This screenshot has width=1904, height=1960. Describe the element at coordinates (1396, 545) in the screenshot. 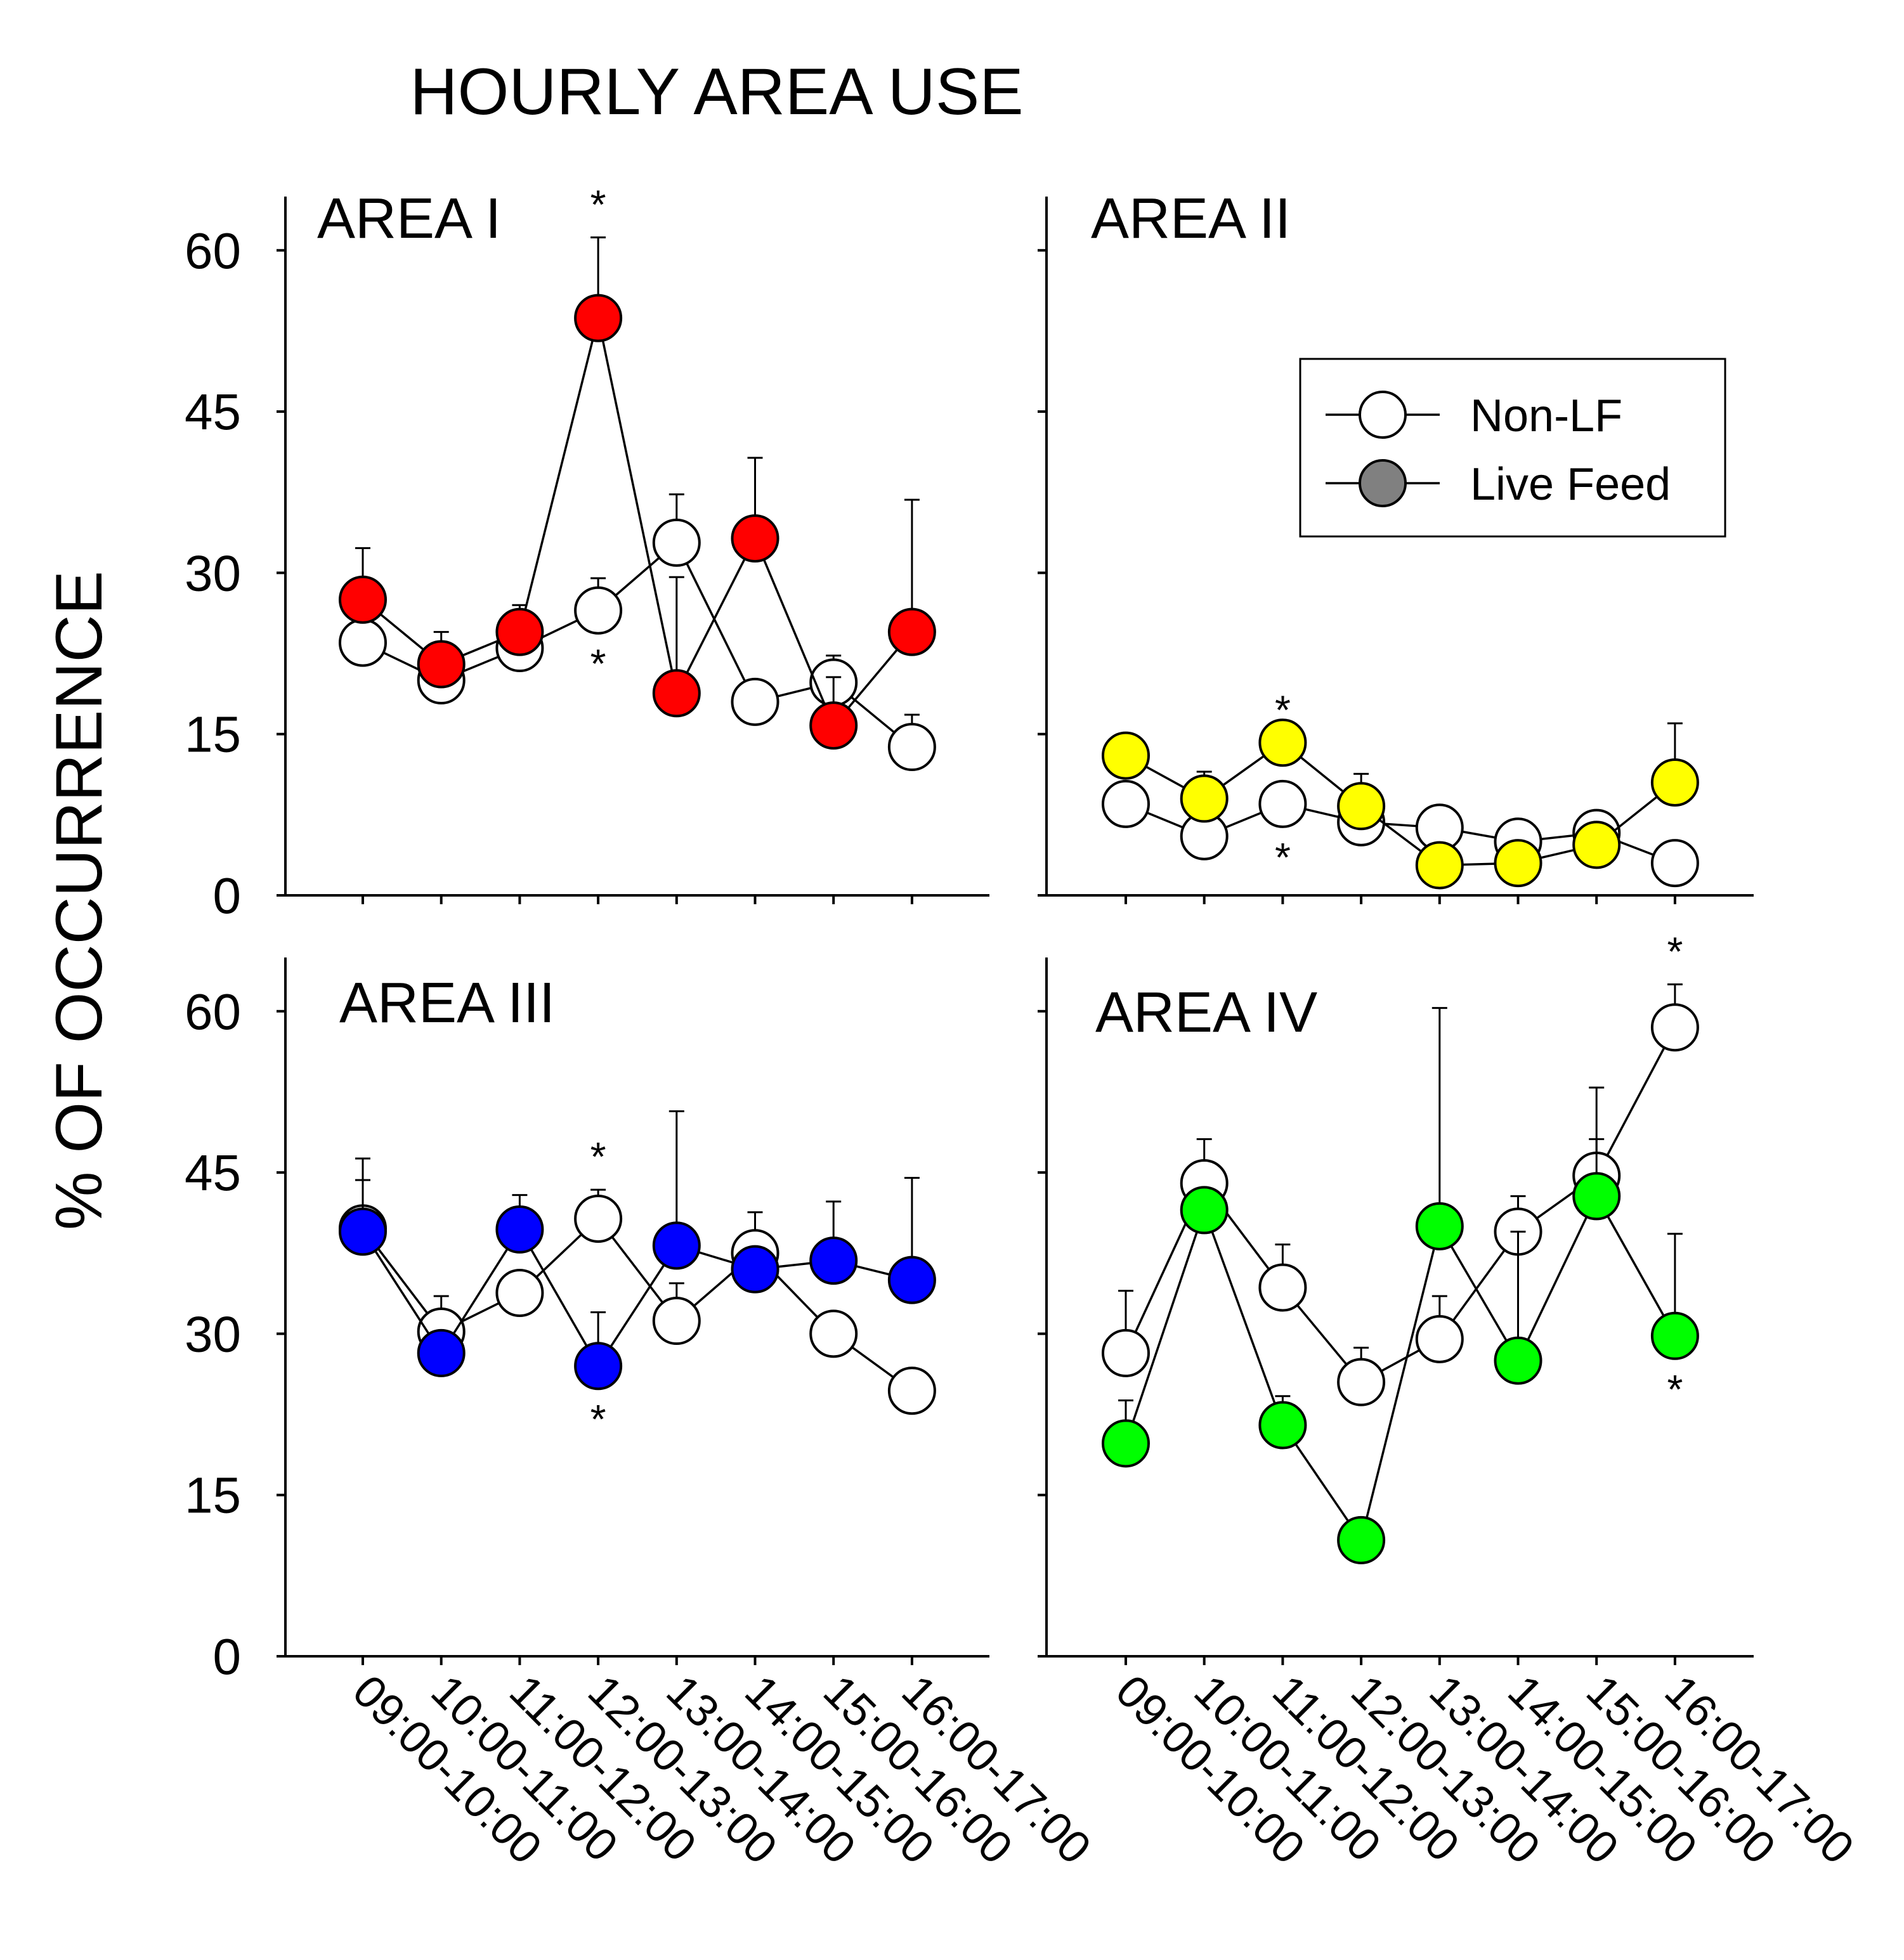

I see `panel-2: AREA II * * Non-LF Live Feed` at that location.